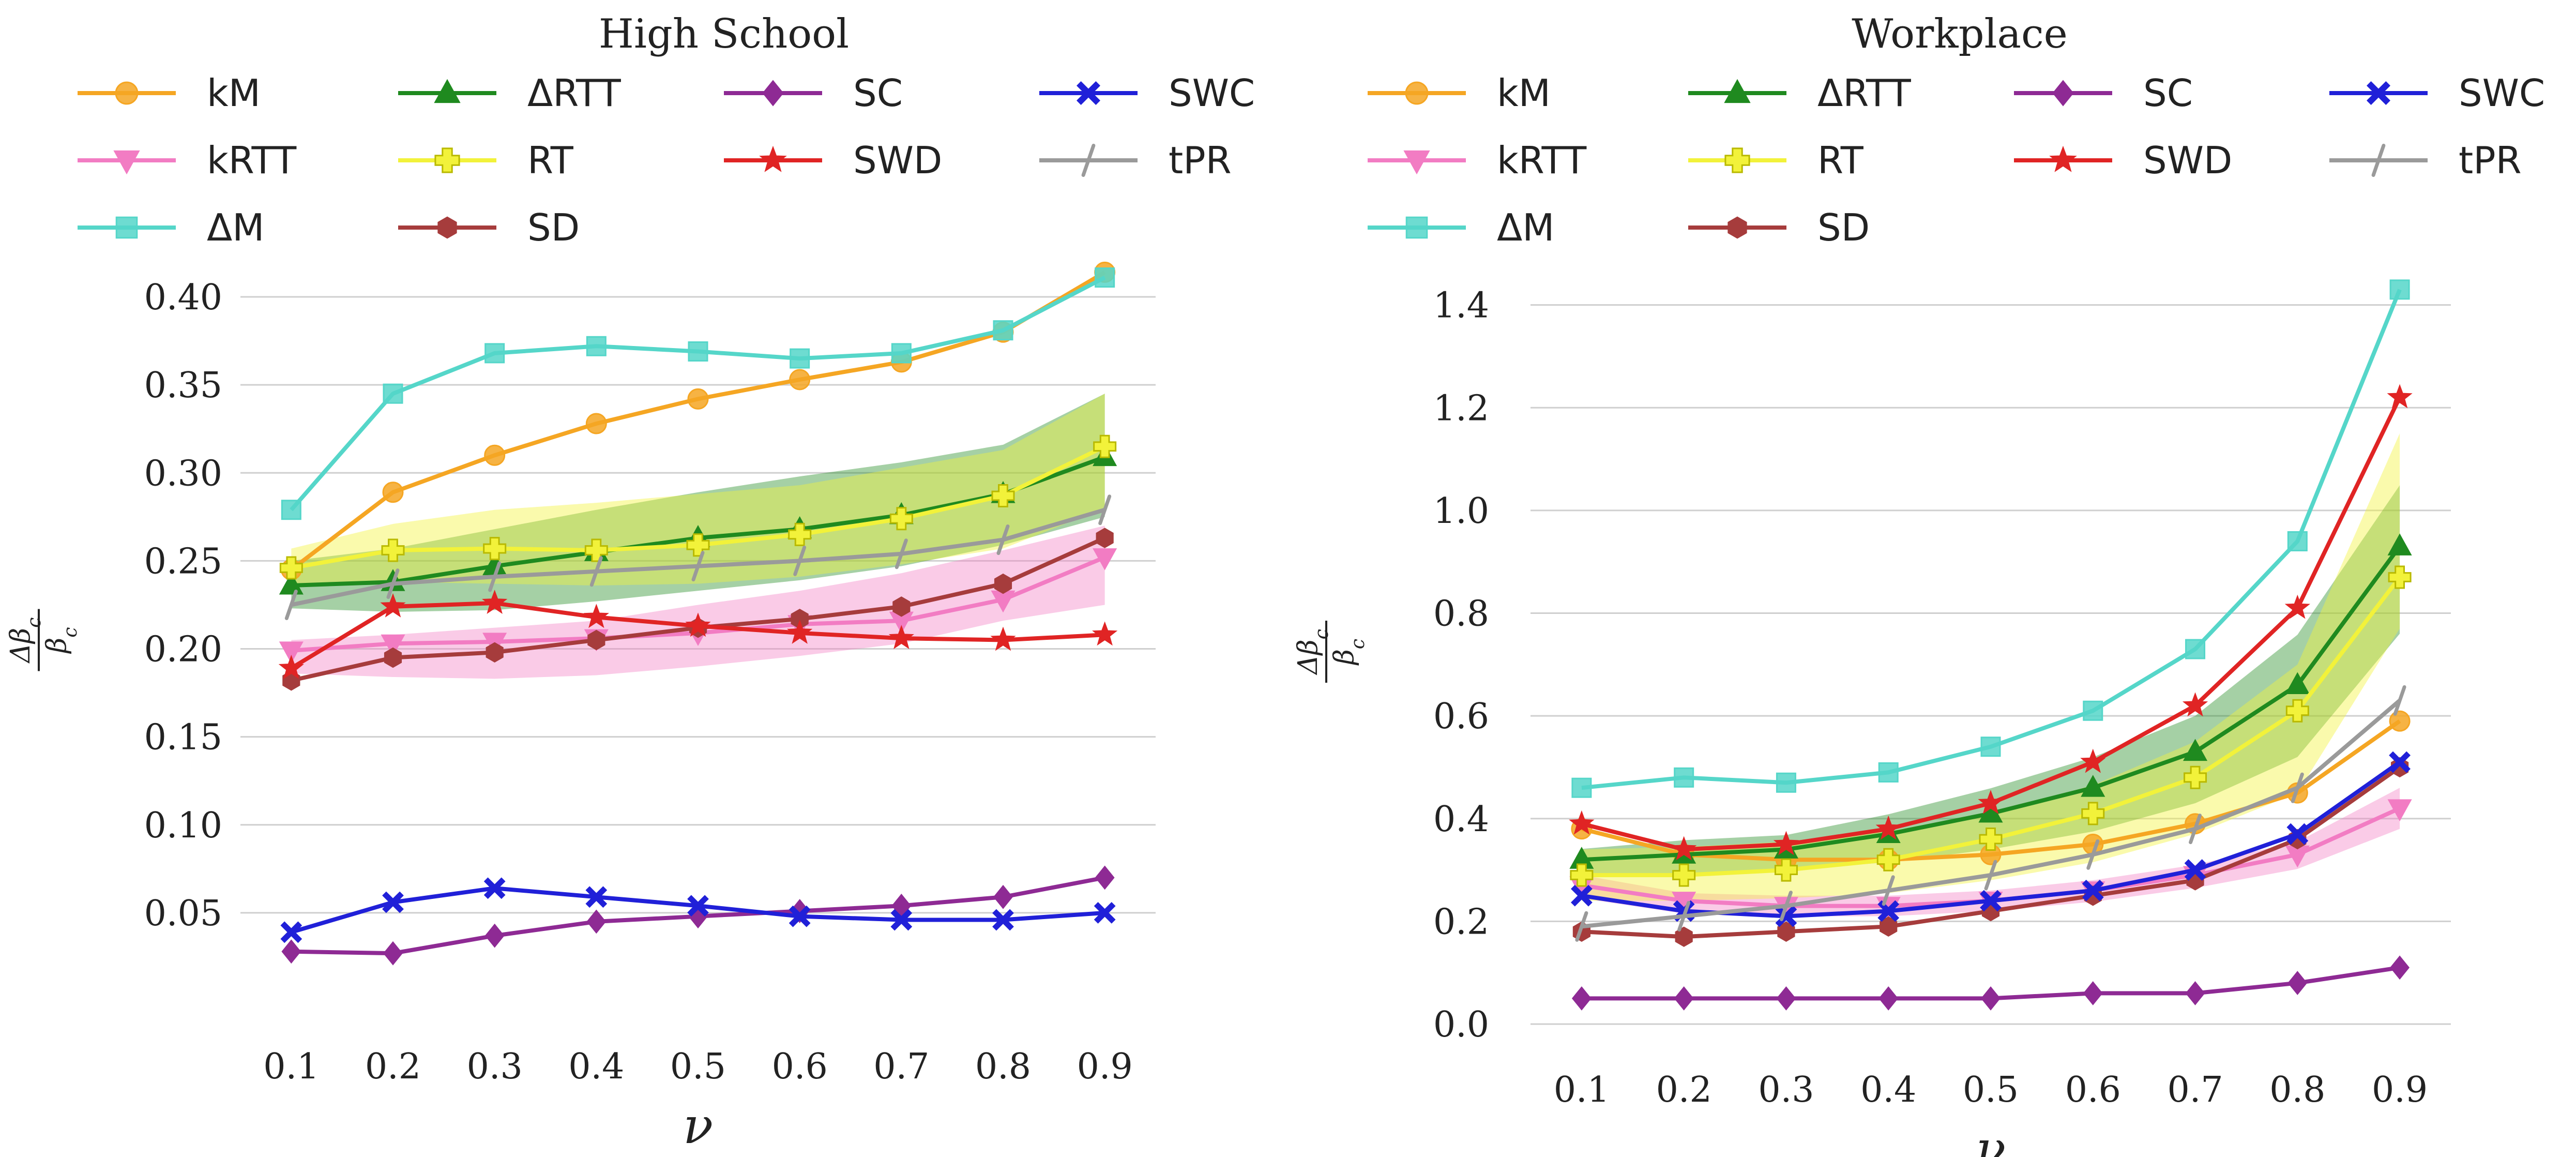 Image resolution: width=2576 pixels, height=1157 pixels. What do you see at coordinates (2103, 93) in the screenshot?
I see `legend-item-sc: SC` at bounding box center [2103, 93].